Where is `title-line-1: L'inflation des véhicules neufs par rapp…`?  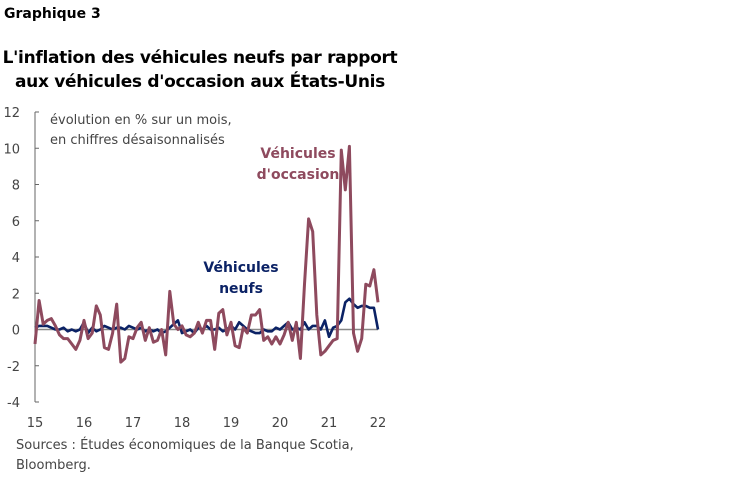
title-line-1: L'inflation des véhicules neufs par rapp… is located at coordinates (200, 58).